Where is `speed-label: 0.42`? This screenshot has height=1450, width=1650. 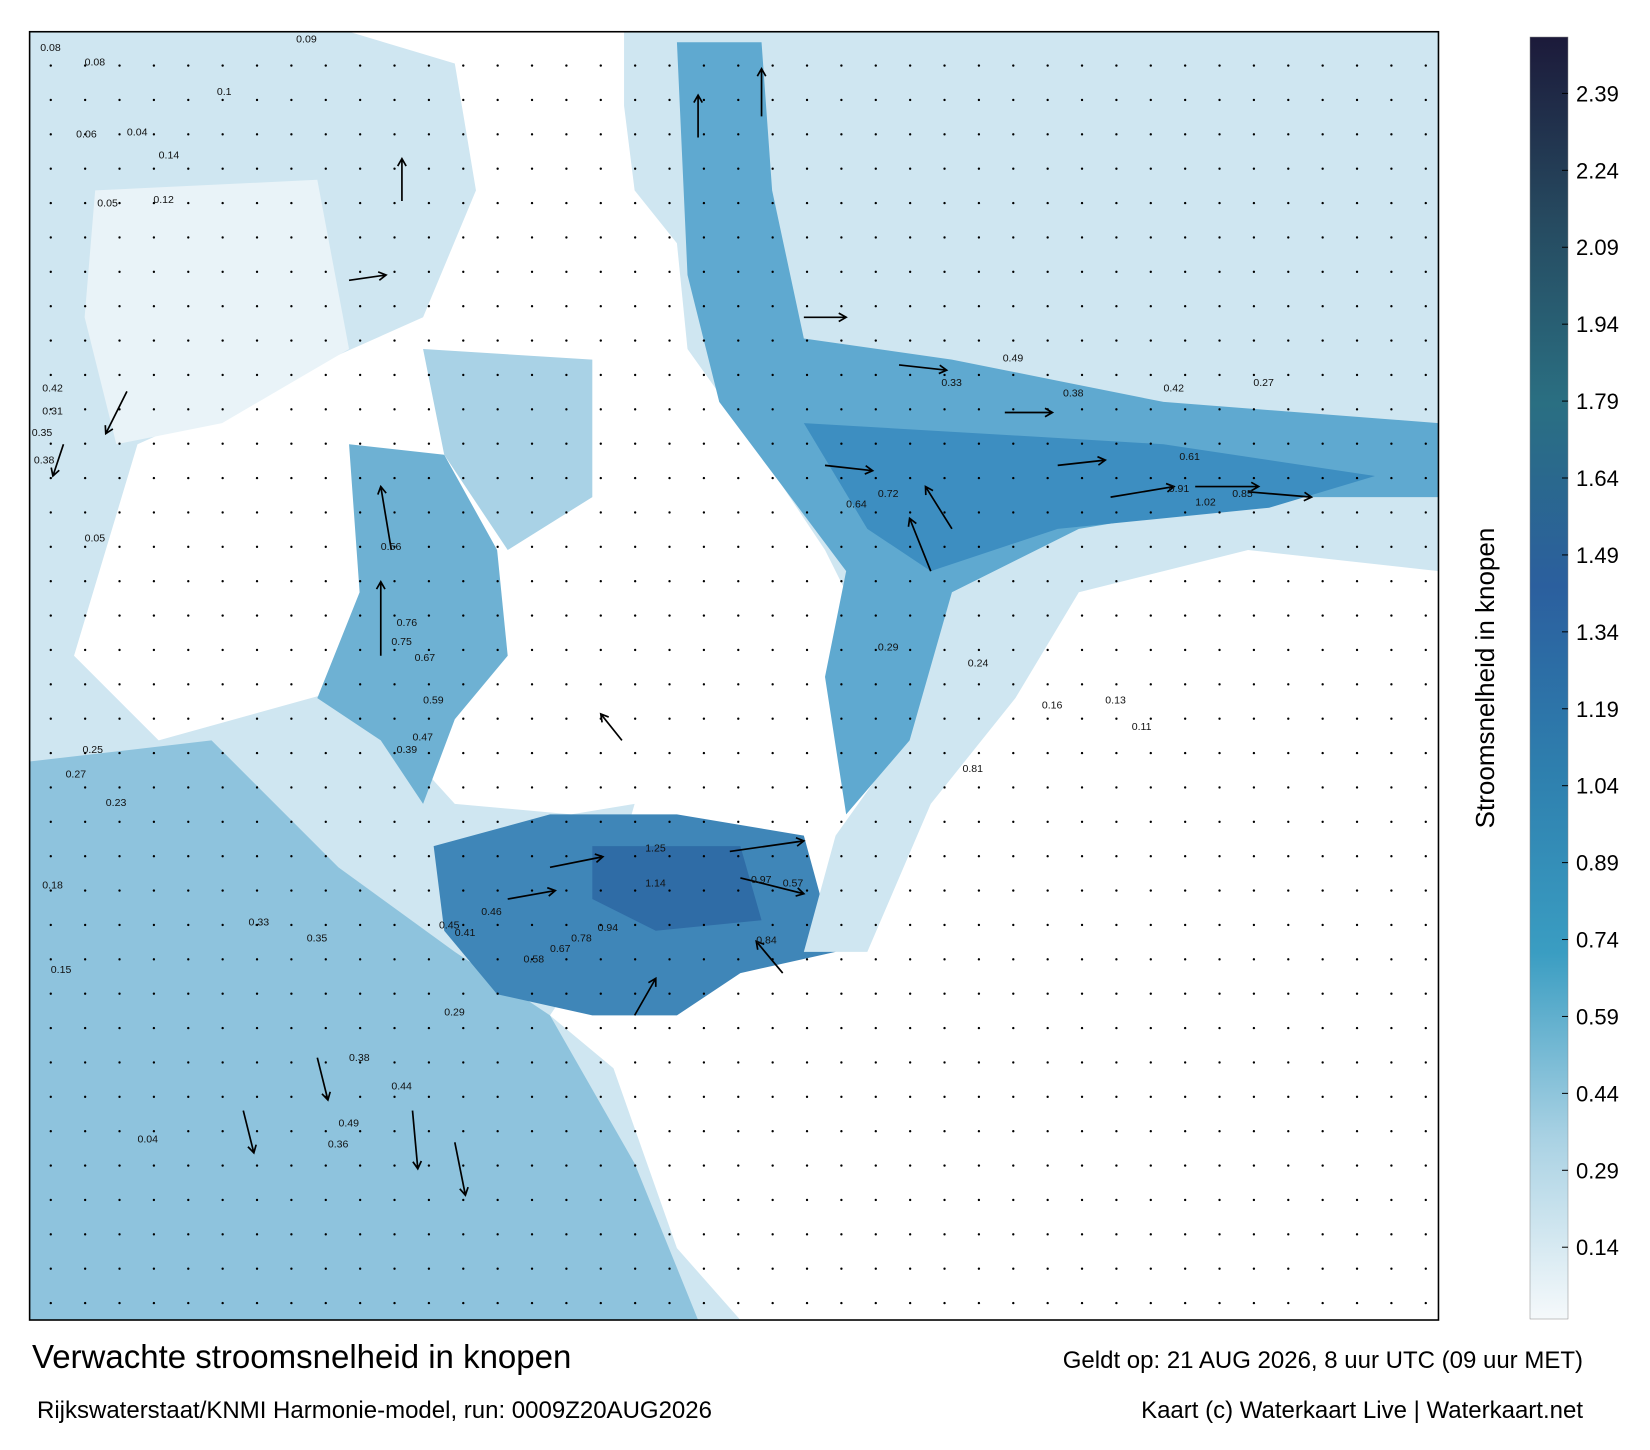 speed-label: 0.42 is located at coordinates (1173, 388).